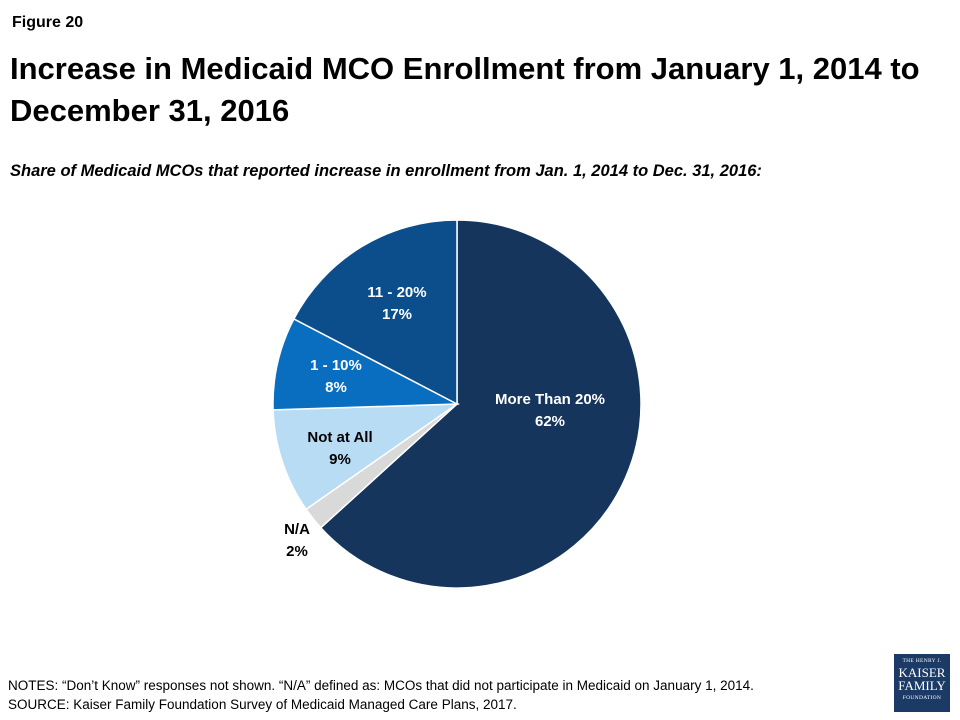 Image resolution: width=960 pixels, height=720 pixels. I want to click on kff-logo: THE HENRY J. KAISER FAMILY FOUNDATION, so click(922, 683).